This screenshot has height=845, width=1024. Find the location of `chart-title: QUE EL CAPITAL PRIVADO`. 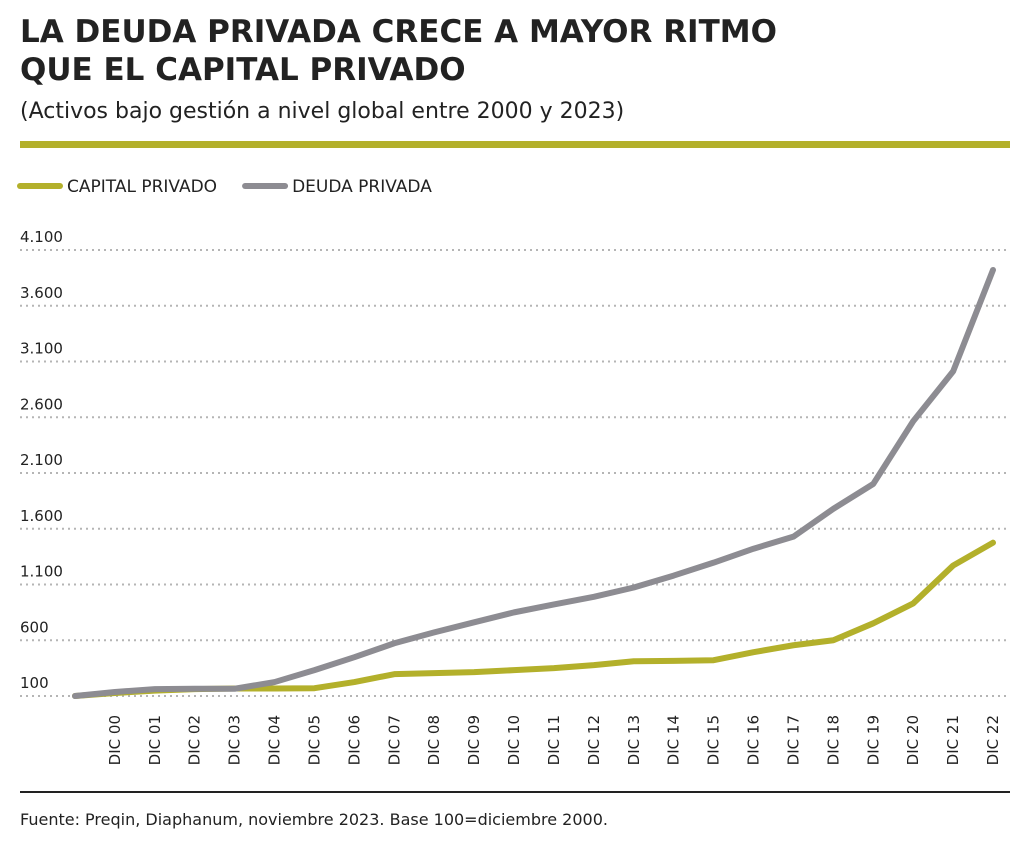

chart-title: QUE EL CAPITAL PRIVADO is located at coordinates (243, 70).